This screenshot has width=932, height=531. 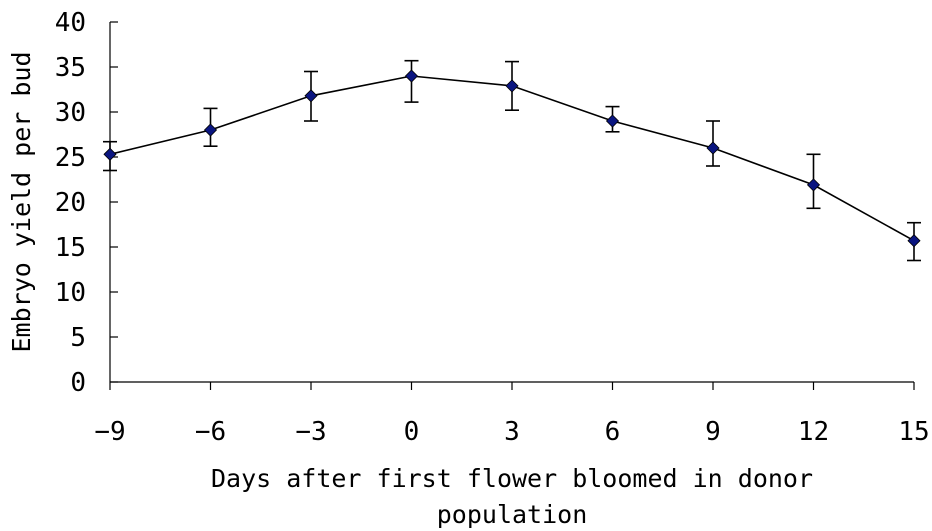 I want to click on x-tick-label-3: 3, so click(x=512, y=432).